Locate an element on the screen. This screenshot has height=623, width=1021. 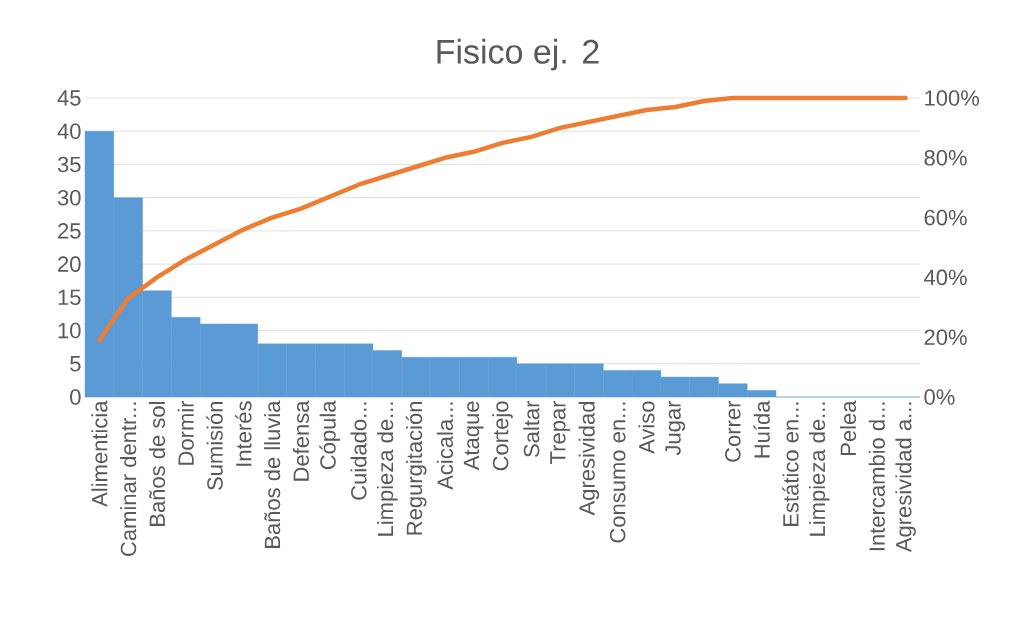
x-tick-label: Aviso is located at coordinates (646, 427).